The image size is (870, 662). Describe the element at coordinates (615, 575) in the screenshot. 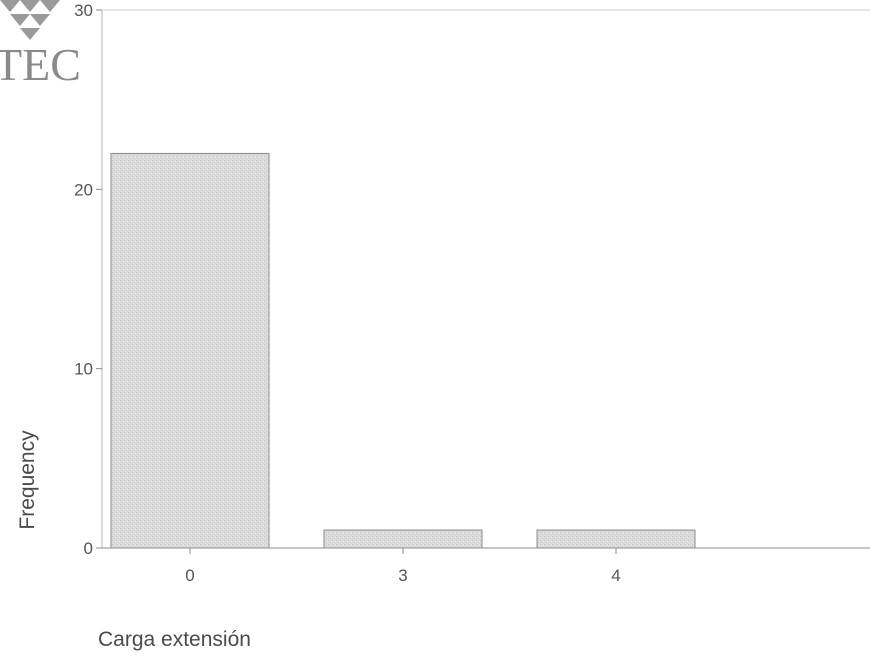

I see `x-tick-label: 4` at that location.